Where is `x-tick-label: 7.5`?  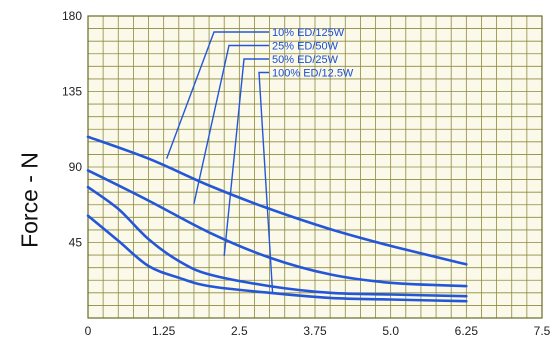
x-tick-label: 7.5 is located at coordinates (542, 331).